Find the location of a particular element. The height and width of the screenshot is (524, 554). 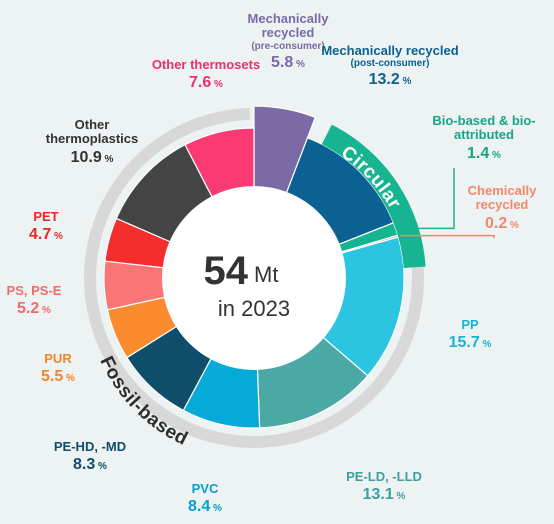

label-number: 5.5 is located at coordinates (52, 377).